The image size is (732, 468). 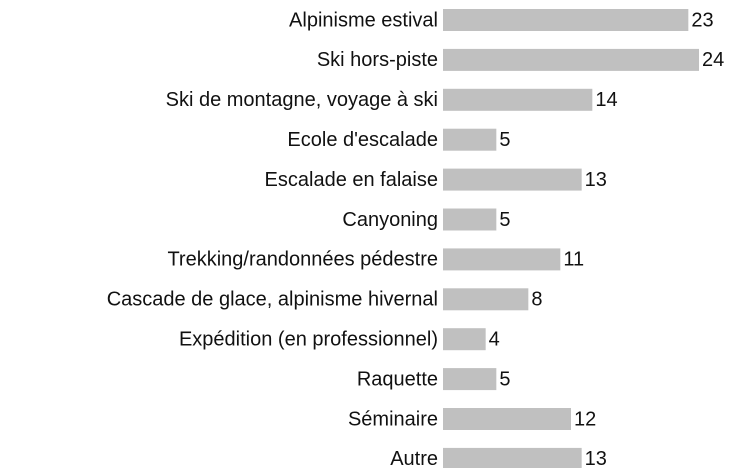 What do you see at coordinates (302, 100) in the screenshot?
I see `category-label: Ski de montagne, voyage à ski` at bounding box center [302, 100].